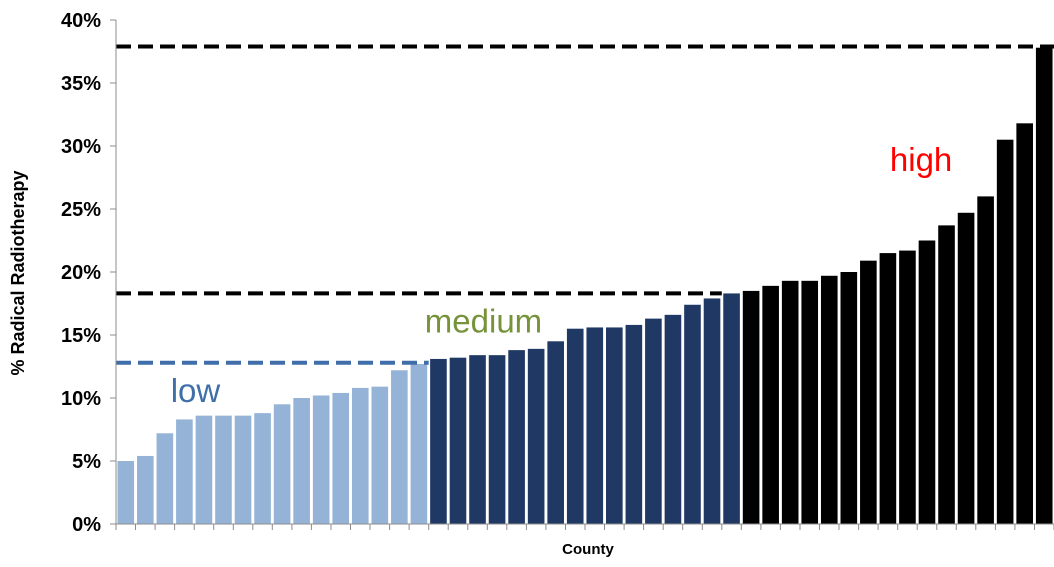 This screenshot has width=1054, height=567. Describe the element at coordinates (81, 21) in the screenshot. I see `y-tick-label: 40%` at that location.